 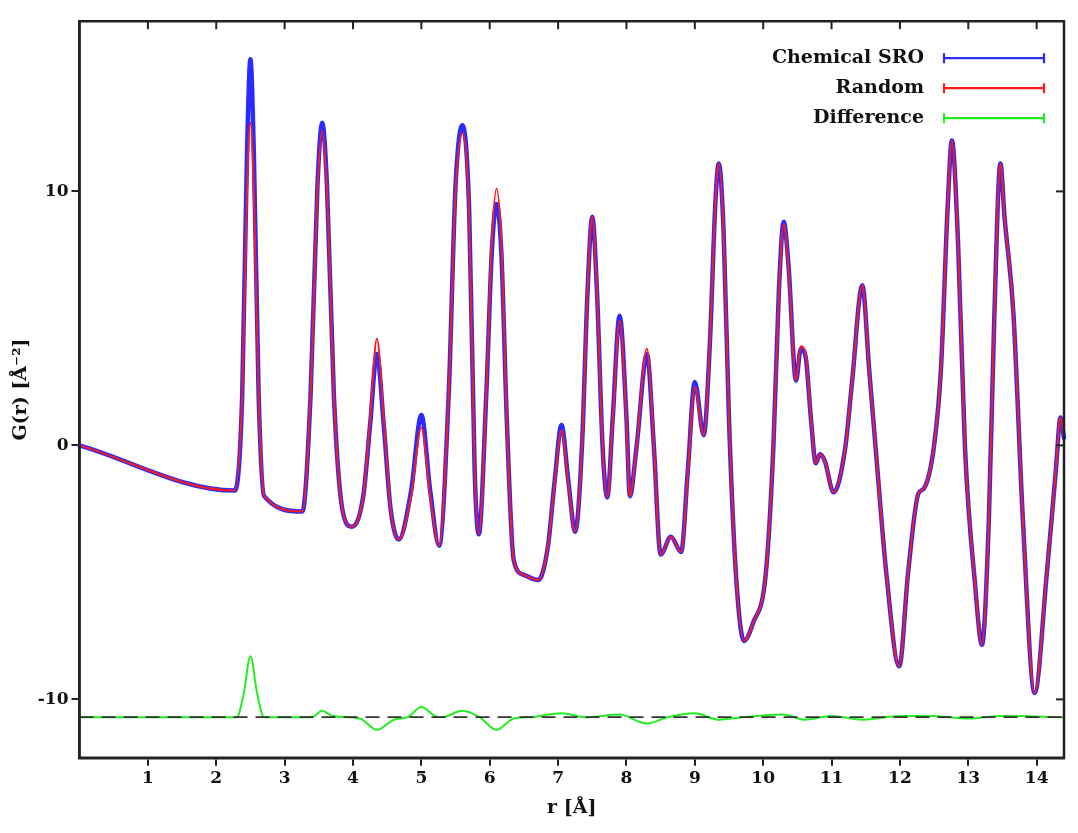 I want to click on legend-label: Chemical SRO, so click(x=847, y=56).